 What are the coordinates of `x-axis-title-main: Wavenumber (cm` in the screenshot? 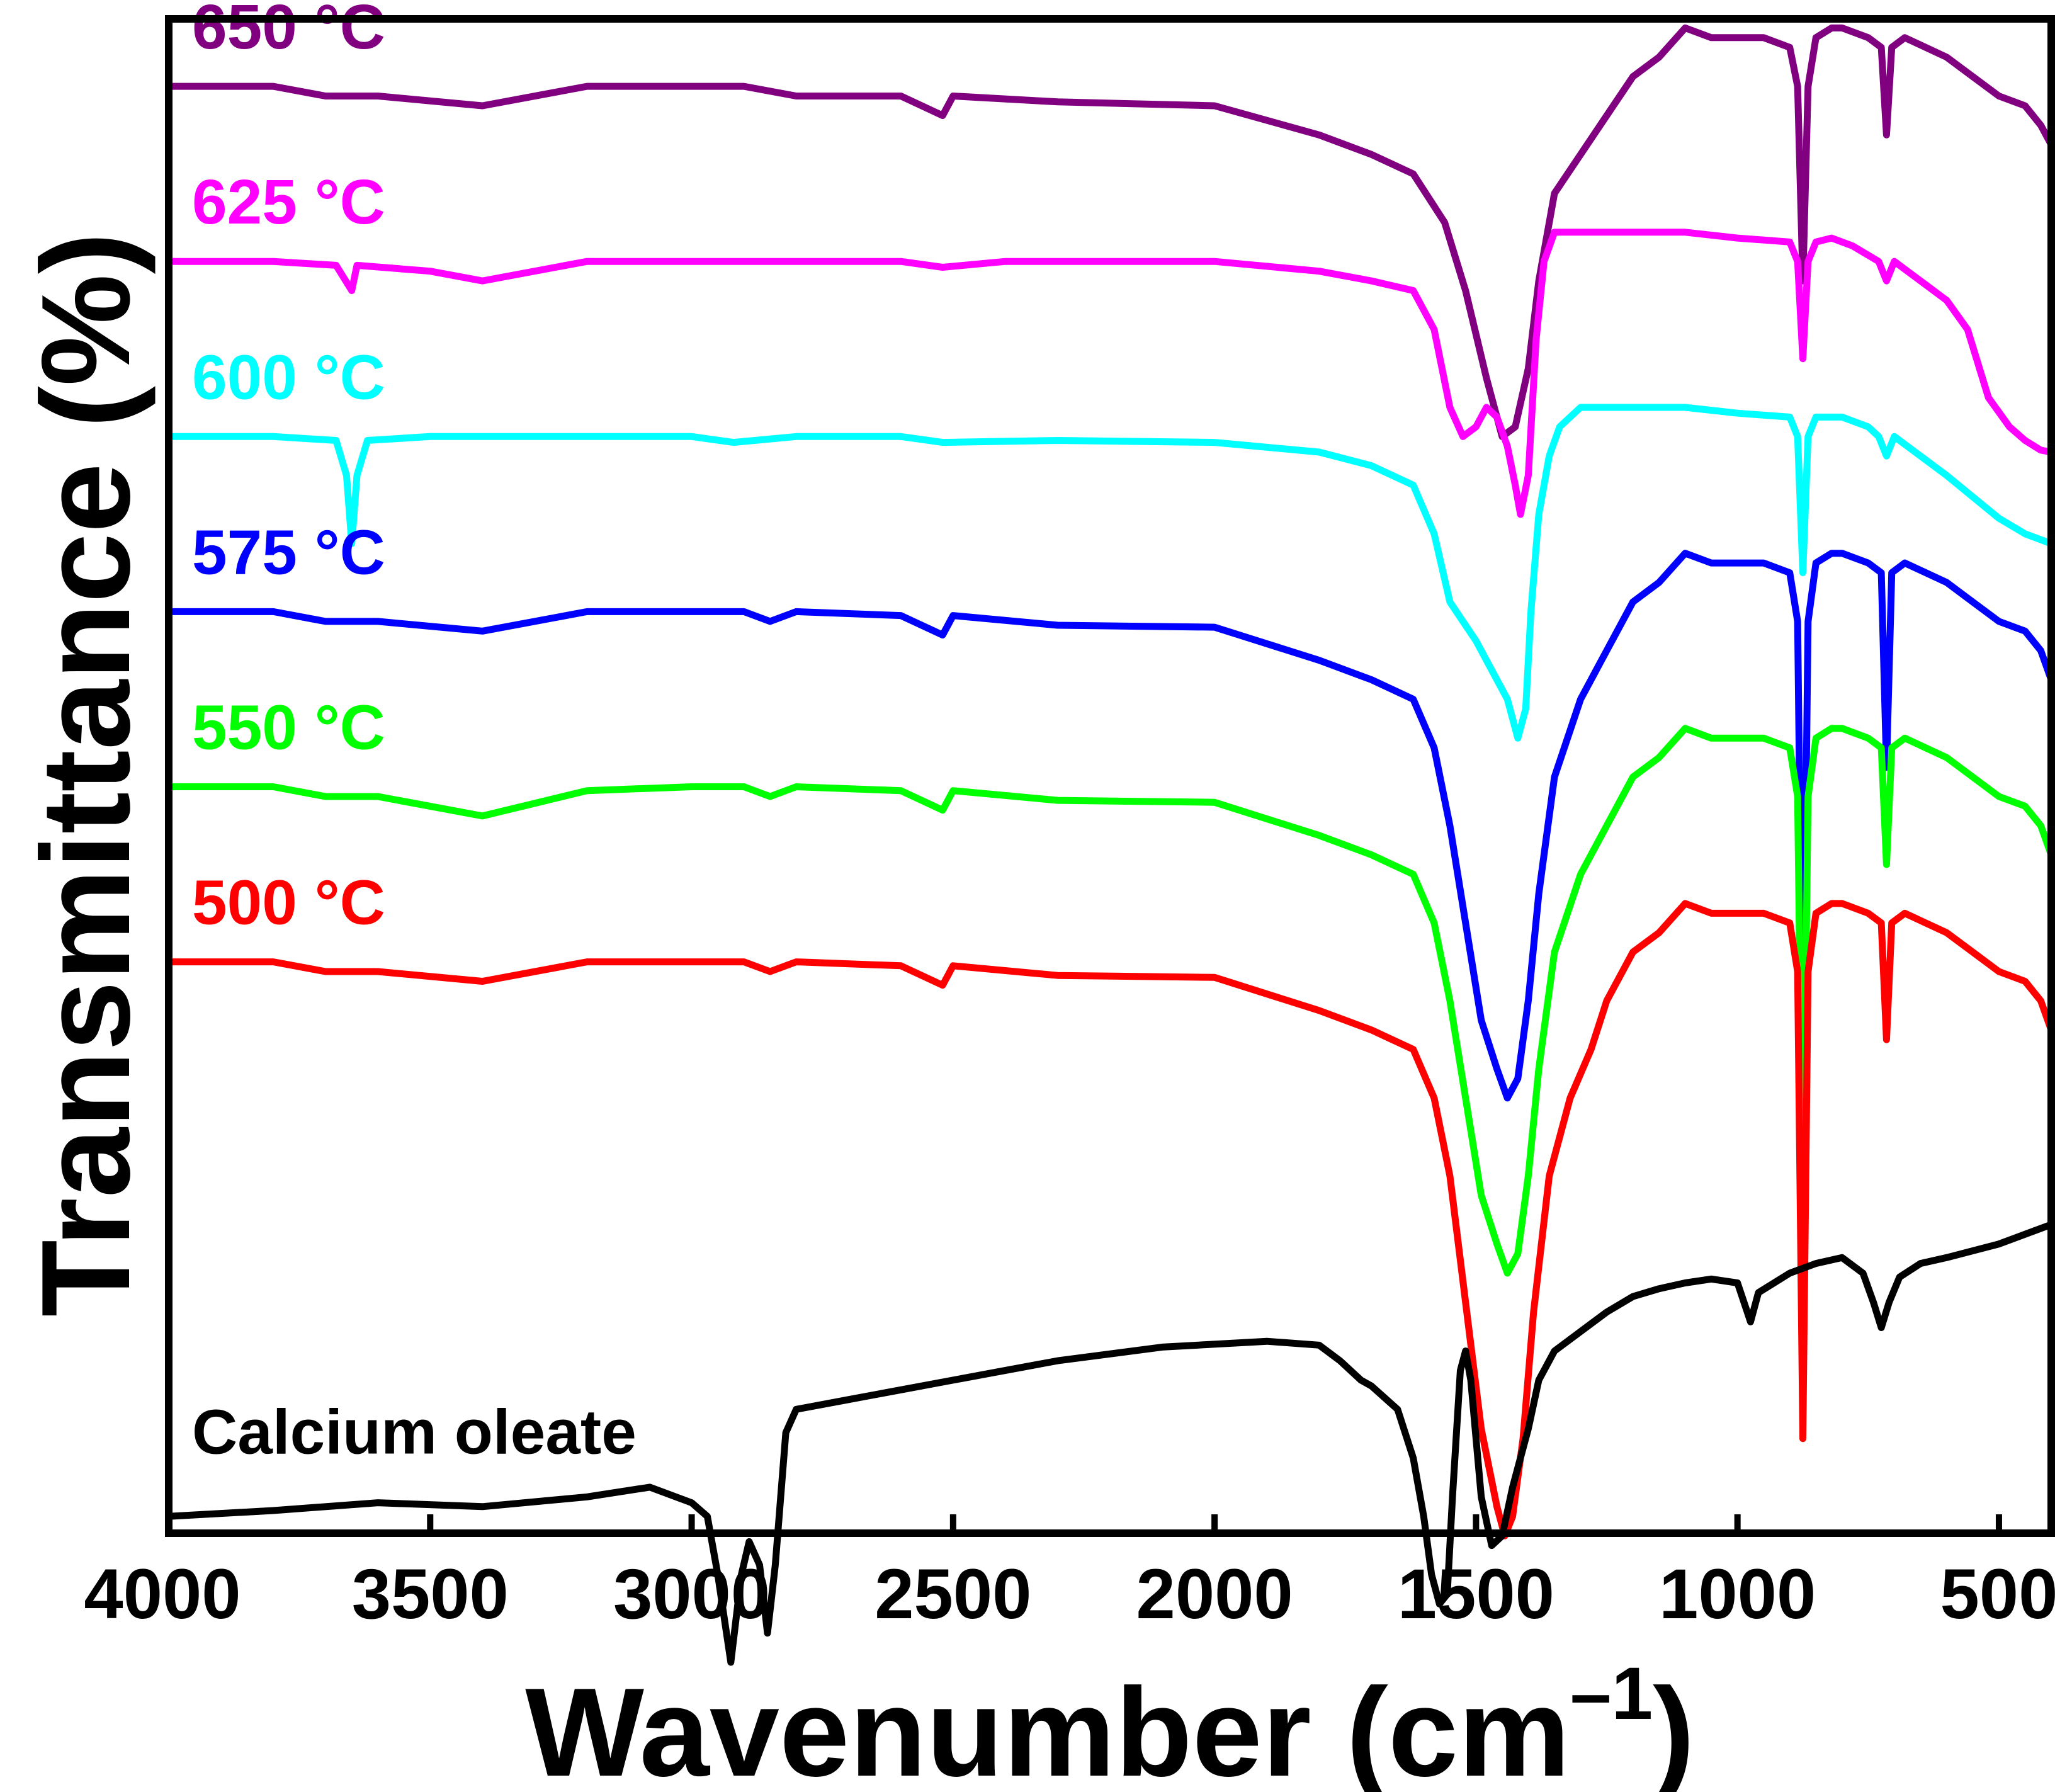 It's located at (1047, 1727).